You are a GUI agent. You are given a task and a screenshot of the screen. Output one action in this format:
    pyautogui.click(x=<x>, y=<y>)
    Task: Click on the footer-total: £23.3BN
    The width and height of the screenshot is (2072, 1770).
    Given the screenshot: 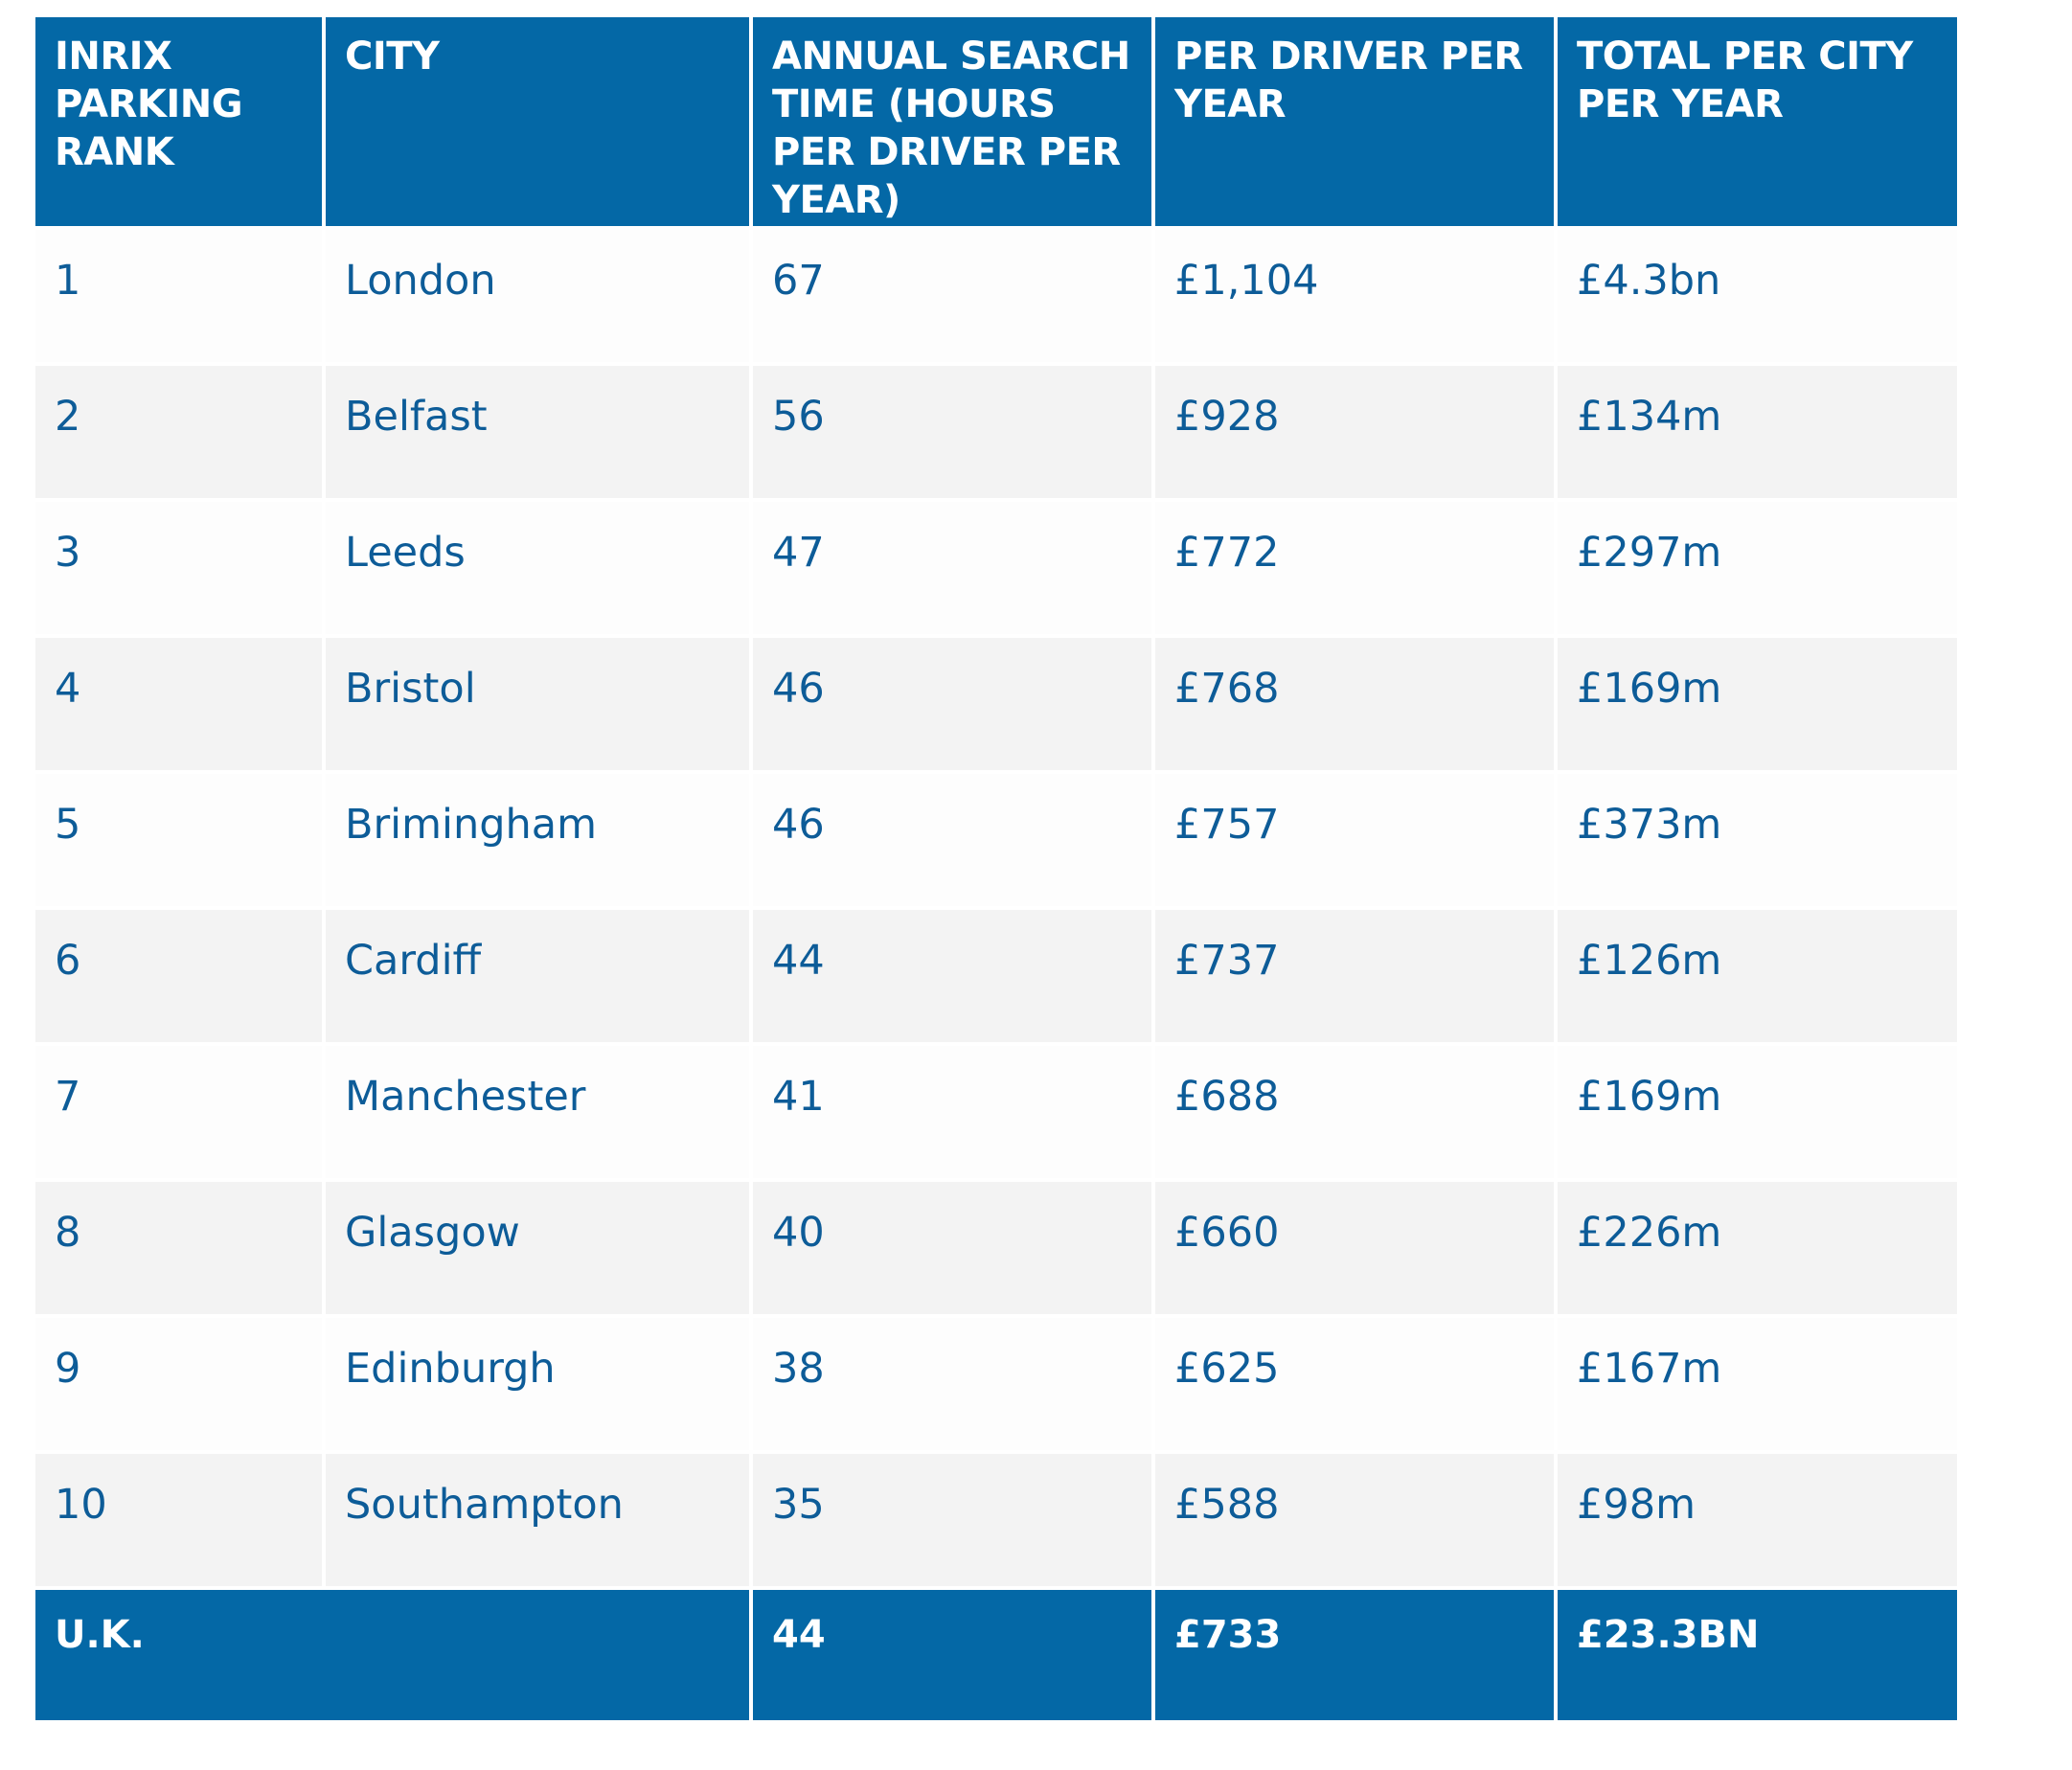 What is the action you would take?
    pyautogui.click(x=1757, y=1655)
    